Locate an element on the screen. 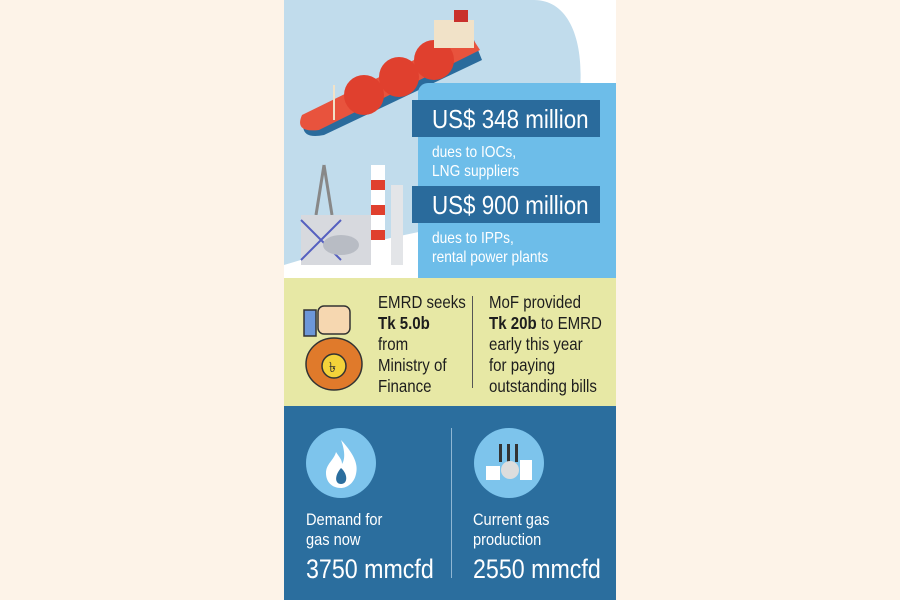 The image size is (900, 600). dues-amount-bar: US$ 900 million is located at coordinates (506, 204).